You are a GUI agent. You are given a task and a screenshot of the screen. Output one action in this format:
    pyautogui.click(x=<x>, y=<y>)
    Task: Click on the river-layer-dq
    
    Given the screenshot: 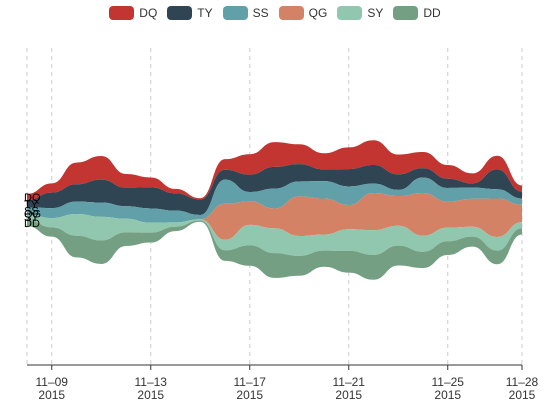 What is the action you would take?
    pyautogui.click(x=274, y=170)
    